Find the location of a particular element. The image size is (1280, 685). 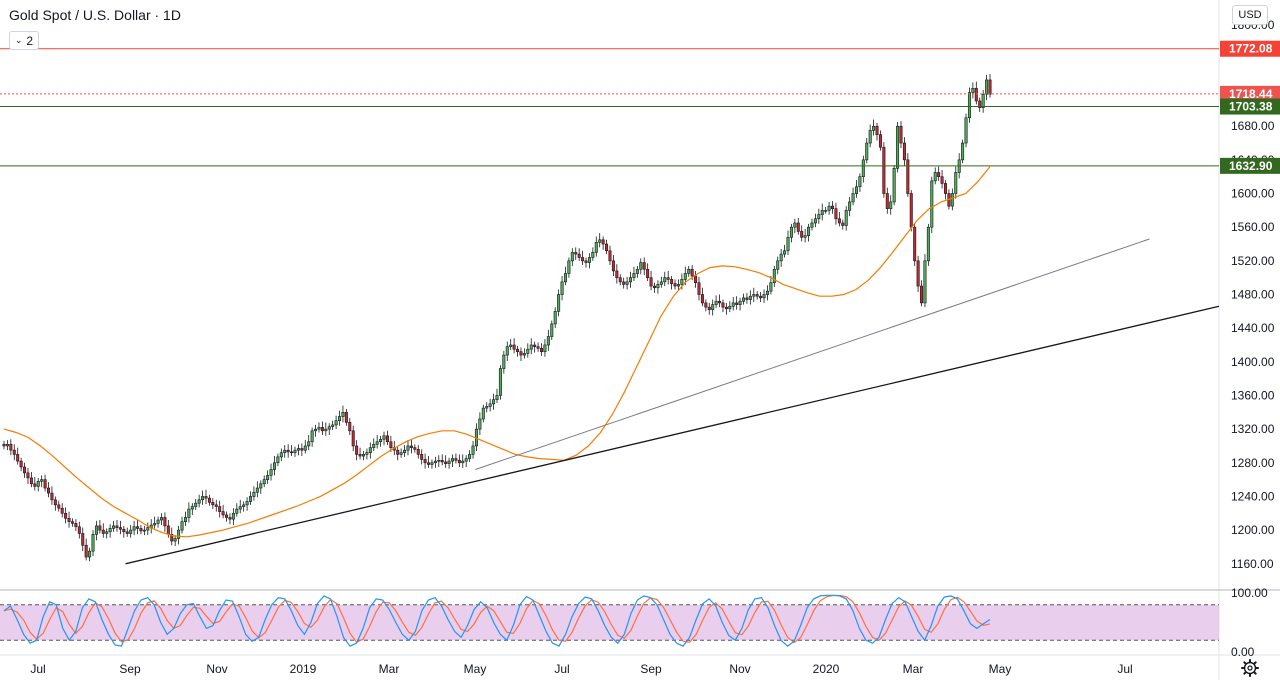

currency-badge: USD is located at coordinates (1250, 15).